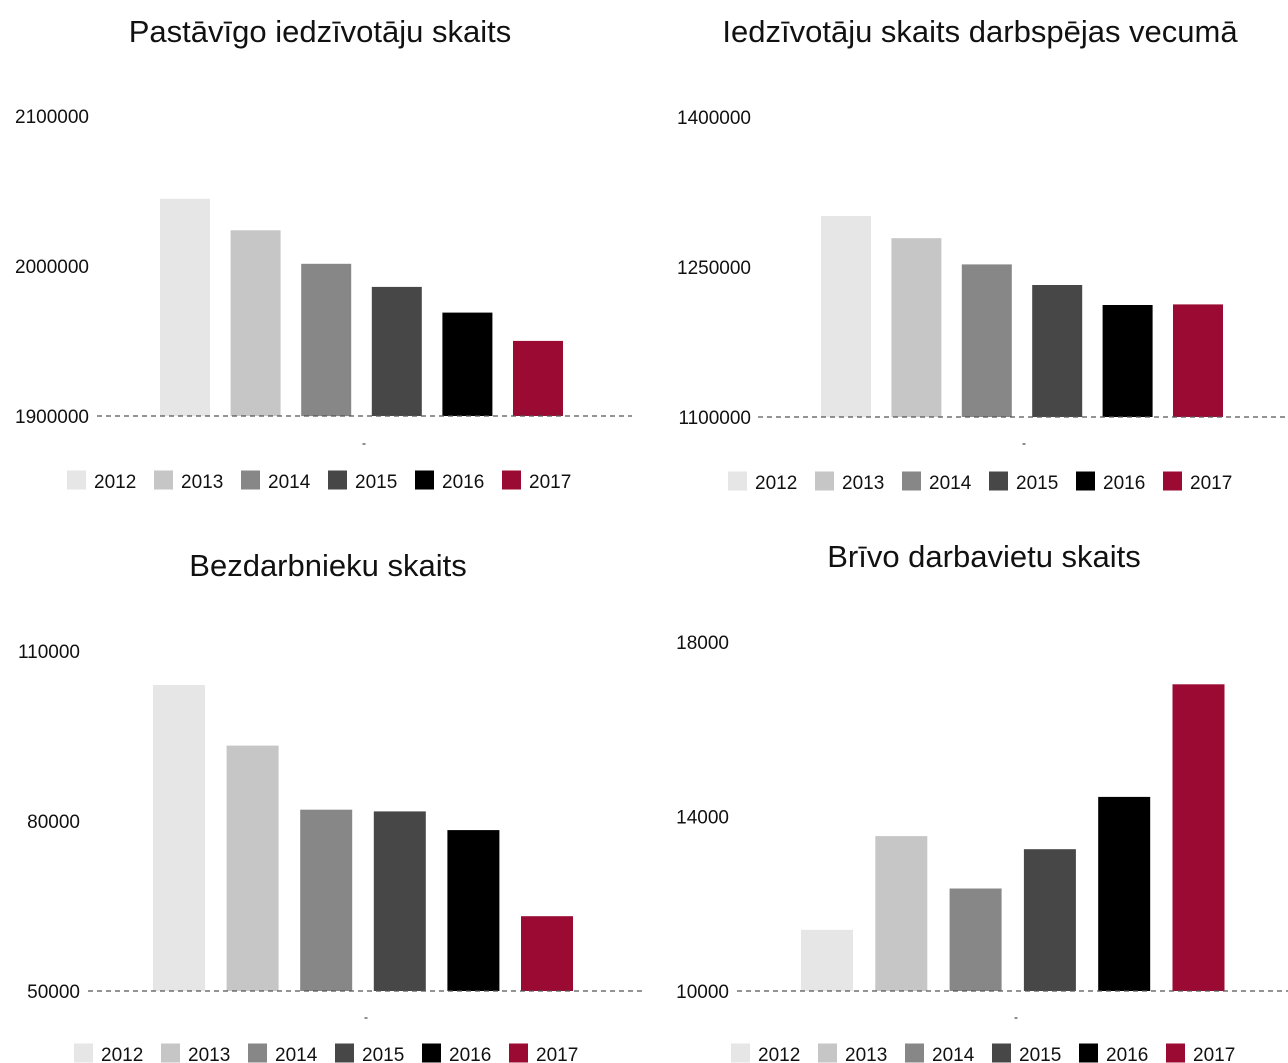 This screenshot has width=1288, height=1063. I want to click on y-tick-label: 14000, so click(702, 818).